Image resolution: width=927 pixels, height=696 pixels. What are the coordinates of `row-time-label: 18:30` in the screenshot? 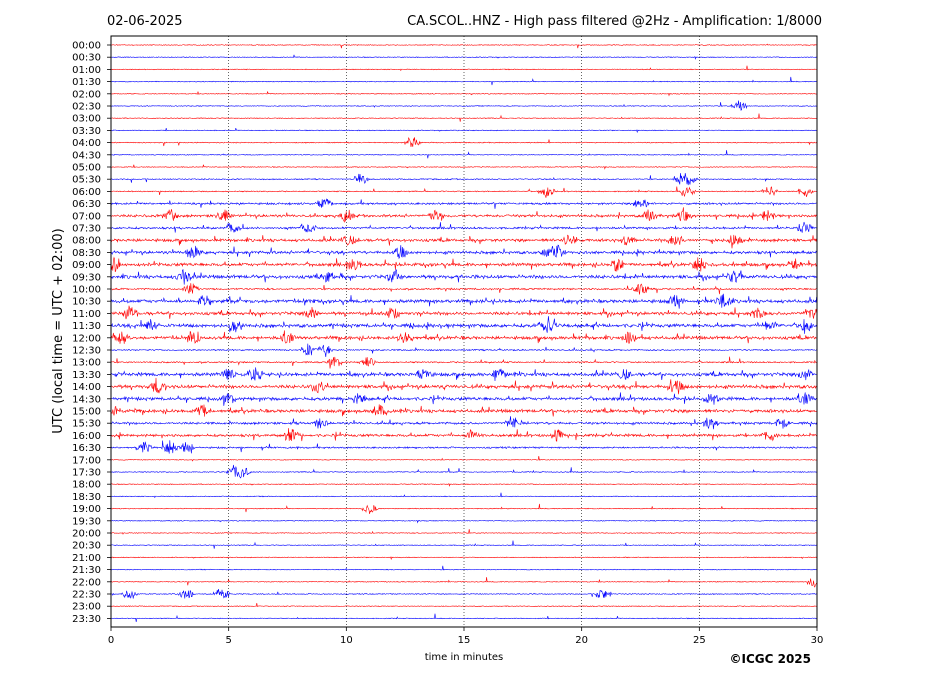 It's located at (86, 497).